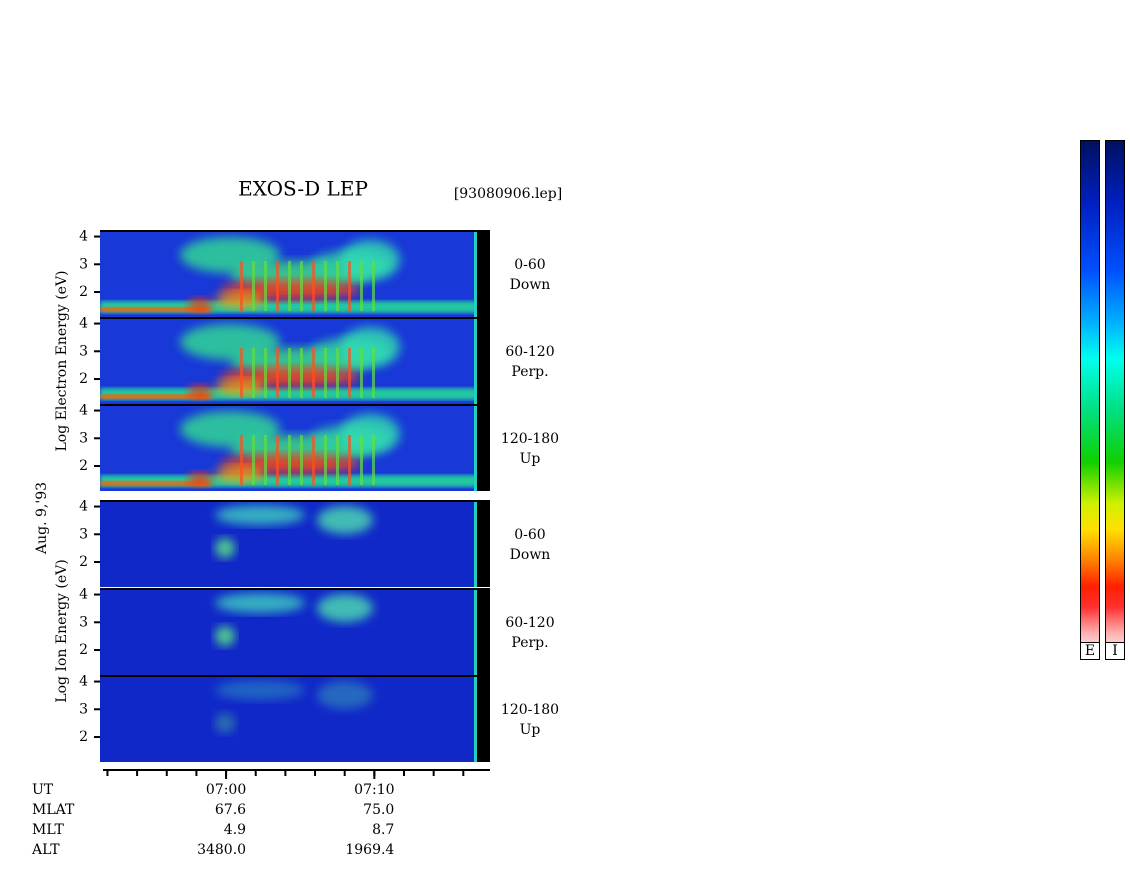 The image size is (1130, 875). I want to click on file-name: [93080906.lep], so click(508, 194).